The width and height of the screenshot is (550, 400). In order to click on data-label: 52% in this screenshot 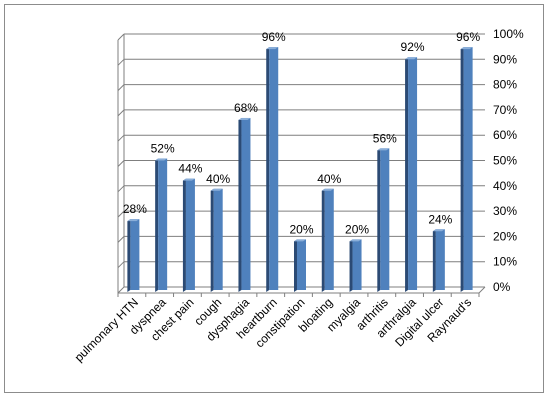, I will do `click(163, 148)`.